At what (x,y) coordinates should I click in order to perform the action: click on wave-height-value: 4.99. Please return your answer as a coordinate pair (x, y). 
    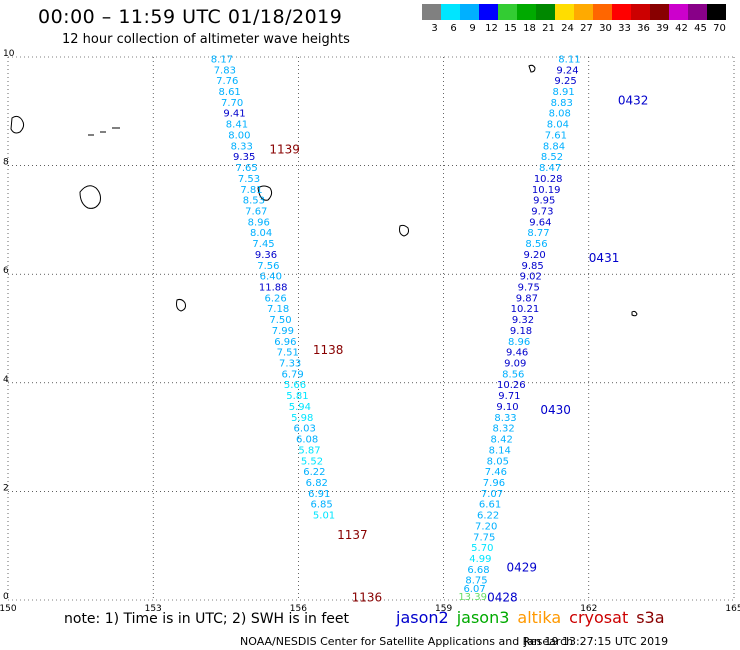
    Looking at the image, I should click on (480, 559).